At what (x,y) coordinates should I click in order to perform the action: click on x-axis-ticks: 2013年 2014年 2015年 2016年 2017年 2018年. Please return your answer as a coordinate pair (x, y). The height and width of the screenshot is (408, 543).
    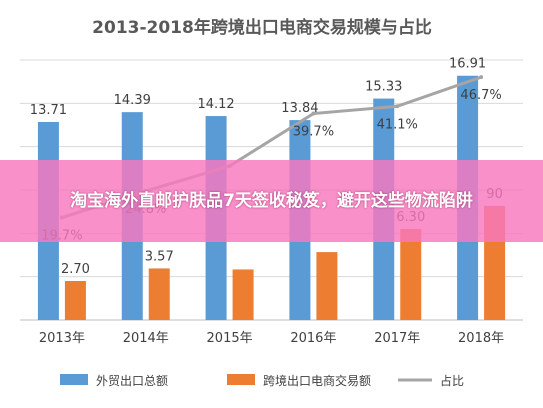
    Looking at the image, I should click on (271, 338).